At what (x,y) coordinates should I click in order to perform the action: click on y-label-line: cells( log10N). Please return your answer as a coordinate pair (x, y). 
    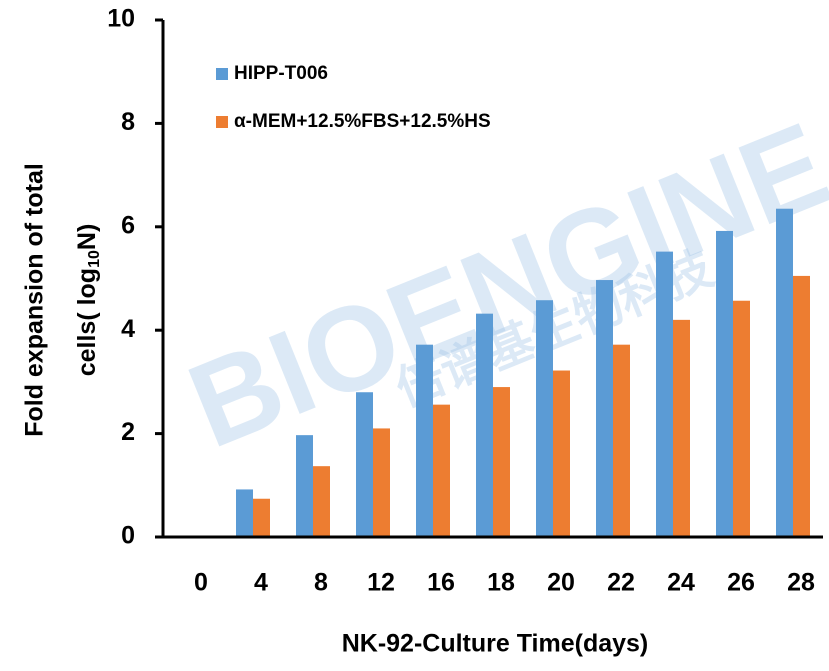
    Looking at the image, I should click on (88, 300).